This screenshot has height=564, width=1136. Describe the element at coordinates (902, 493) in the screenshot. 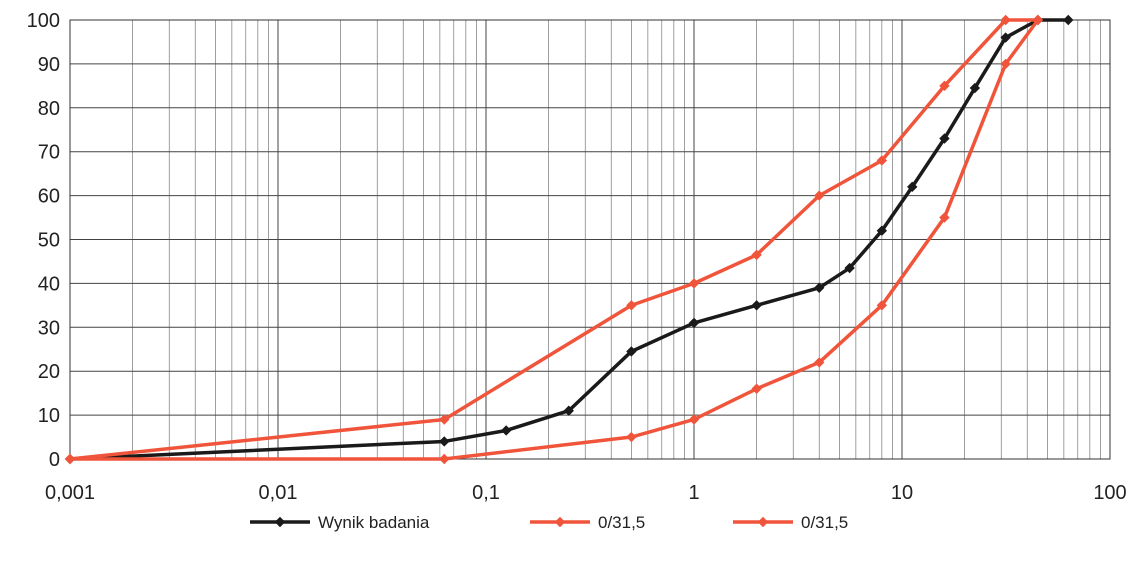

I see `x-tick-label: 10` at that location.